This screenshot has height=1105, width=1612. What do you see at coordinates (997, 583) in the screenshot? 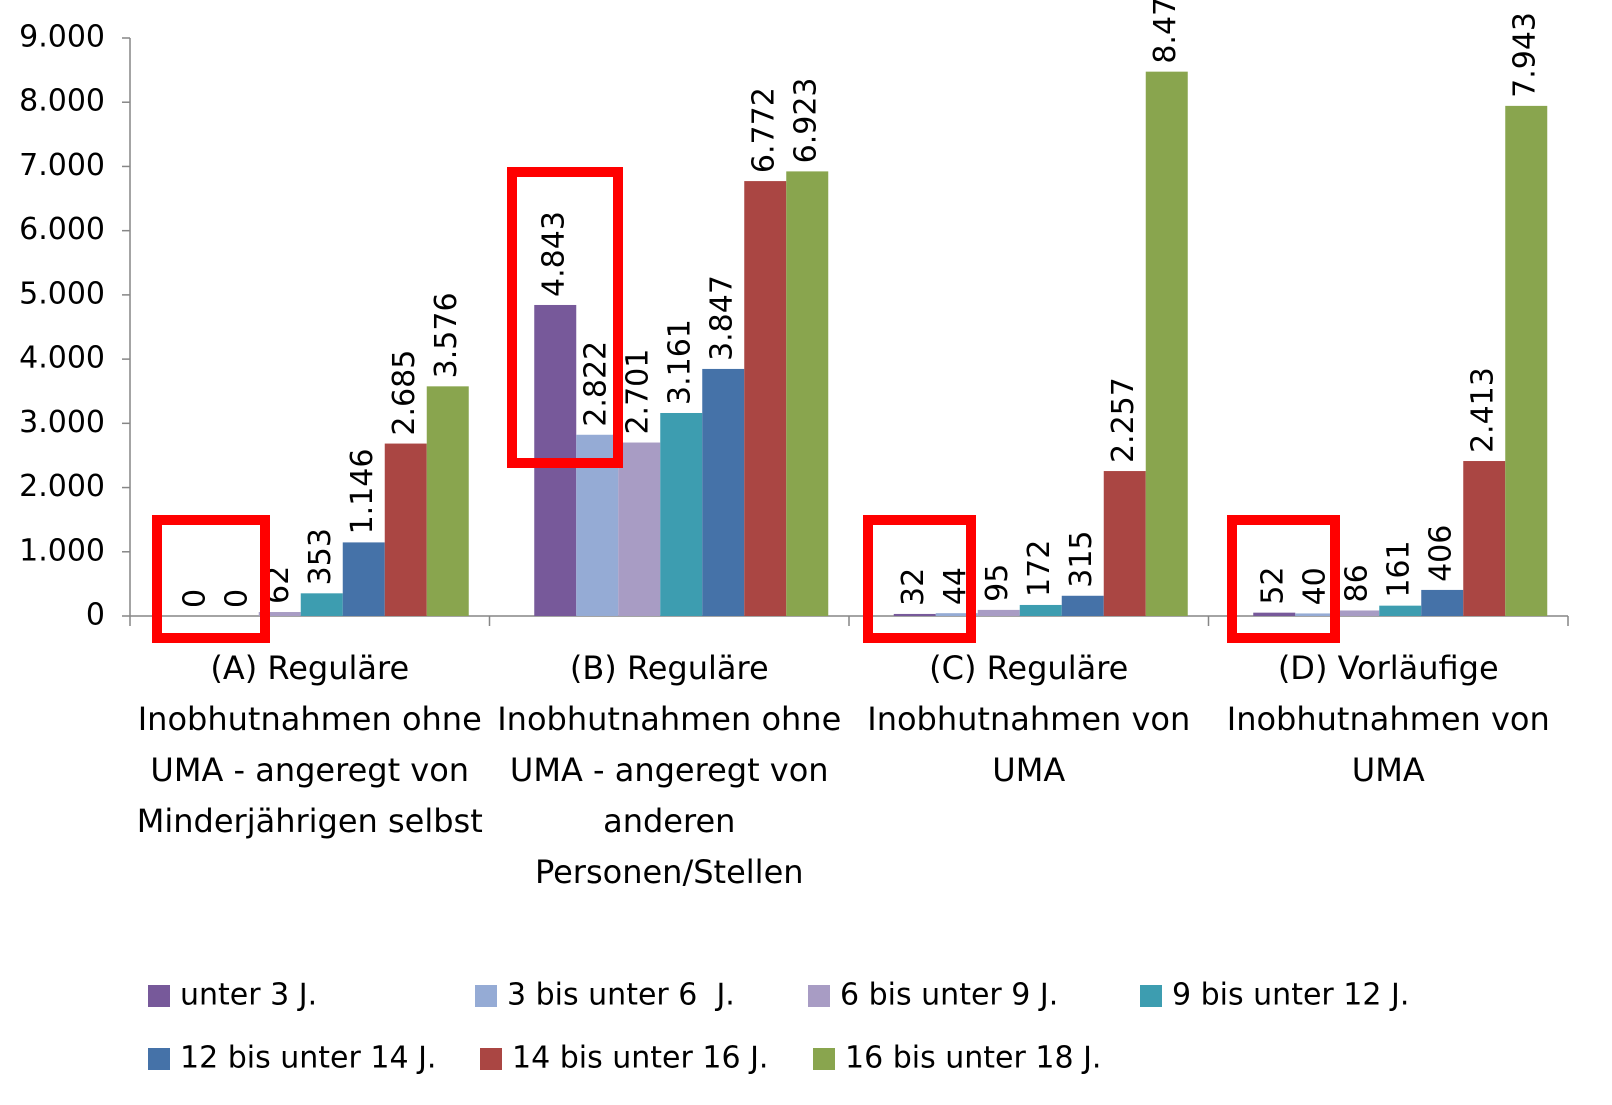
I see `data-label: 95` at bounding box center [997, 583].